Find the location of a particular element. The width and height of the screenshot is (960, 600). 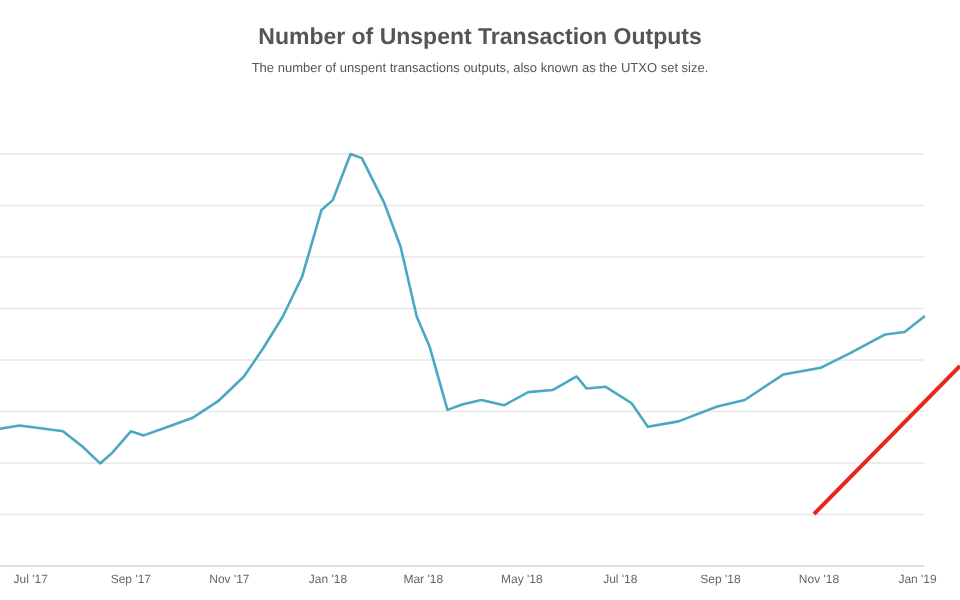

chart-title: Number of Unspent Transaction Outputs is located at coordinates (480, 38).